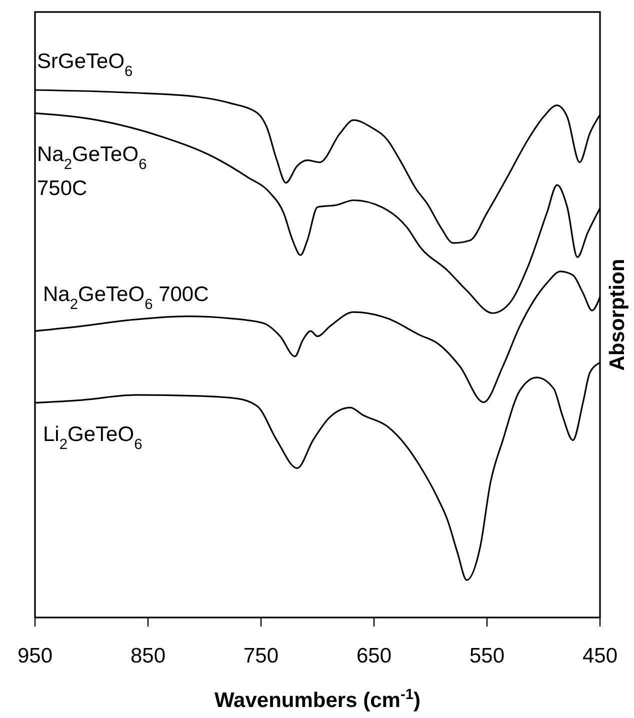 The width and height of the screenshot is (634, 718). Describe the element at coordinates (35, 656) in the screenshot. I see `x-tick-label: 950` at that location.